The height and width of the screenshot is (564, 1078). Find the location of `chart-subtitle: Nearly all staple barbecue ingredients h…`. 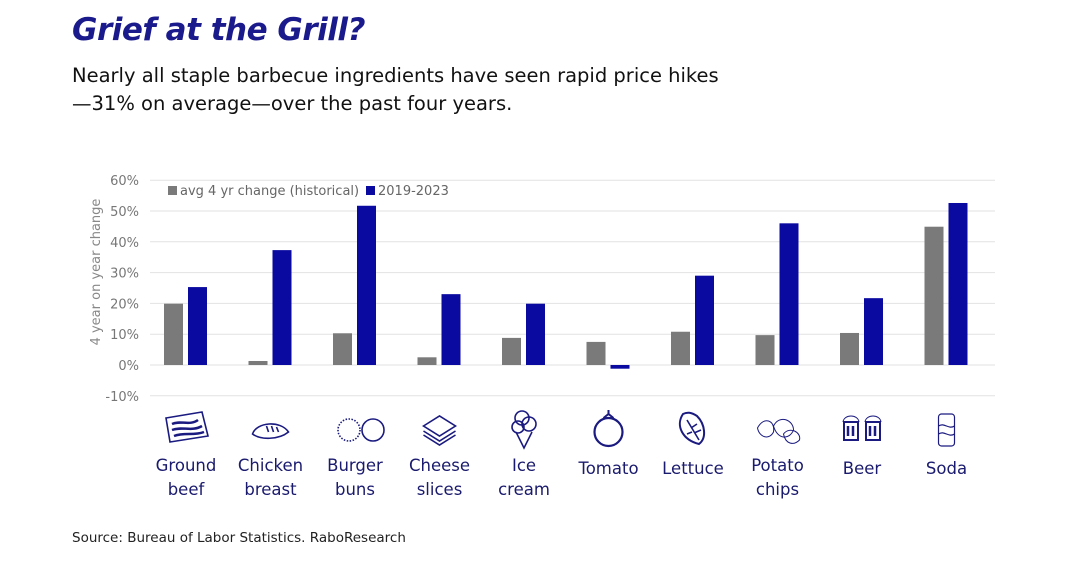

chart-subtitle: Nearly all staple barbecue ingredients h… is located at coordinates (395, 89).